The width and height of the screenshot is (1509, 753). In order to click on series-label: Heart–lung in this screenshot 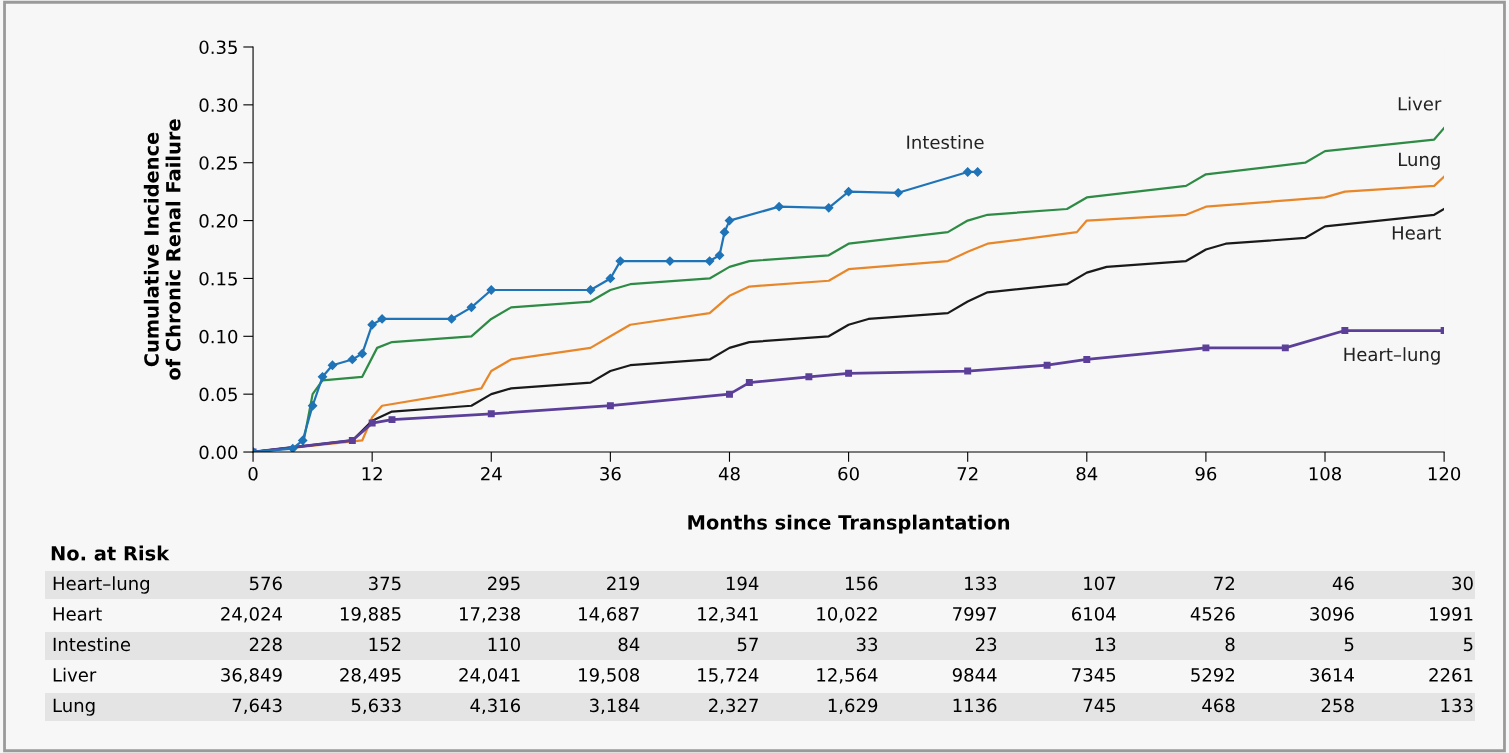, I will do `click(1392, 356)`.